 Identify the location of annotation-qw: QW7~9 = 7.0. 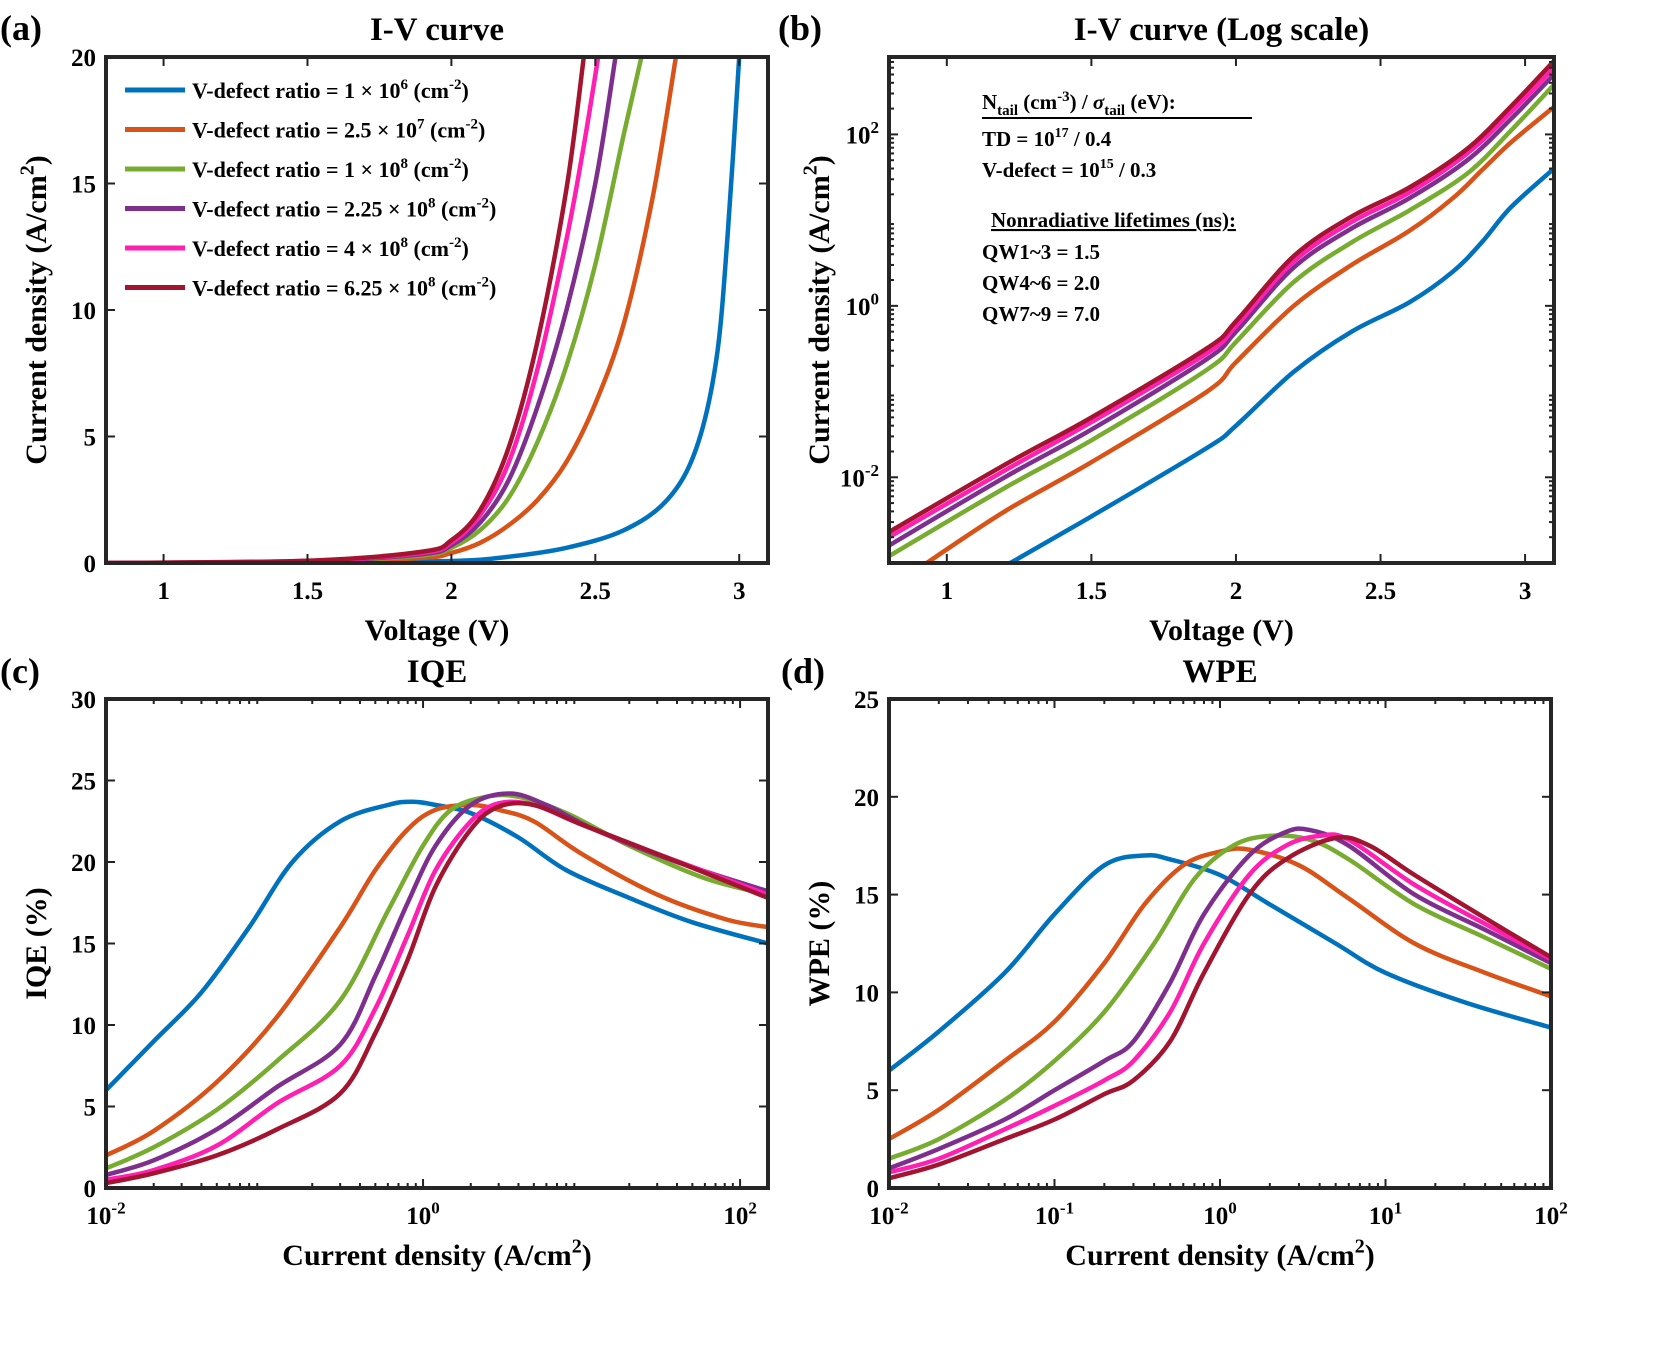
(1041, 314).